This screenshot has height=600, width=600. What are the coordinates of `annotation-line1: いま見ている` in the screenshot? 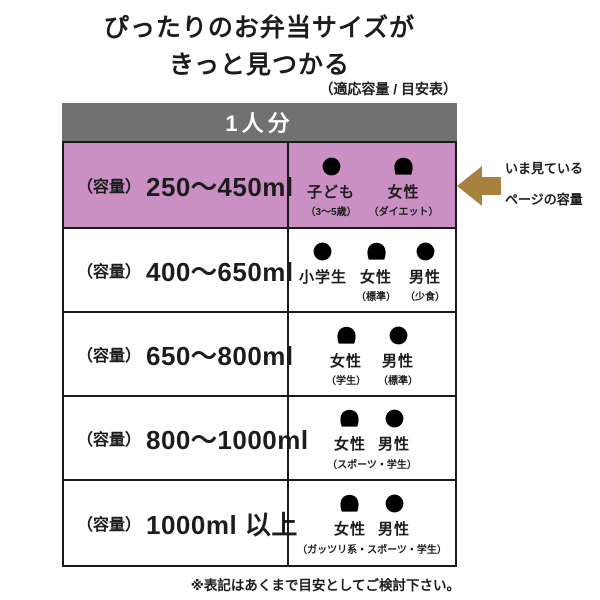 It's located at (544, 168).